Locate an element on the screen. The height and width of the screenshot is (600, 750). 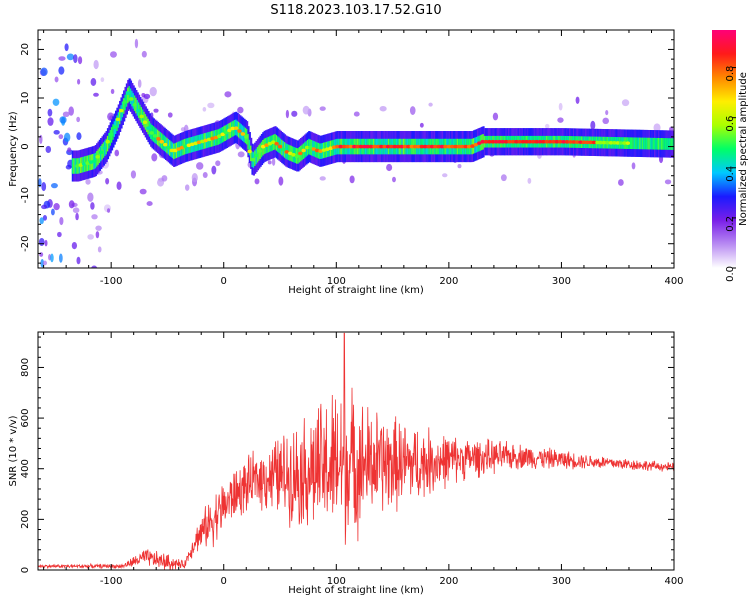
spectrogram-x-tick: 0 is located at coordinates (224, 158).